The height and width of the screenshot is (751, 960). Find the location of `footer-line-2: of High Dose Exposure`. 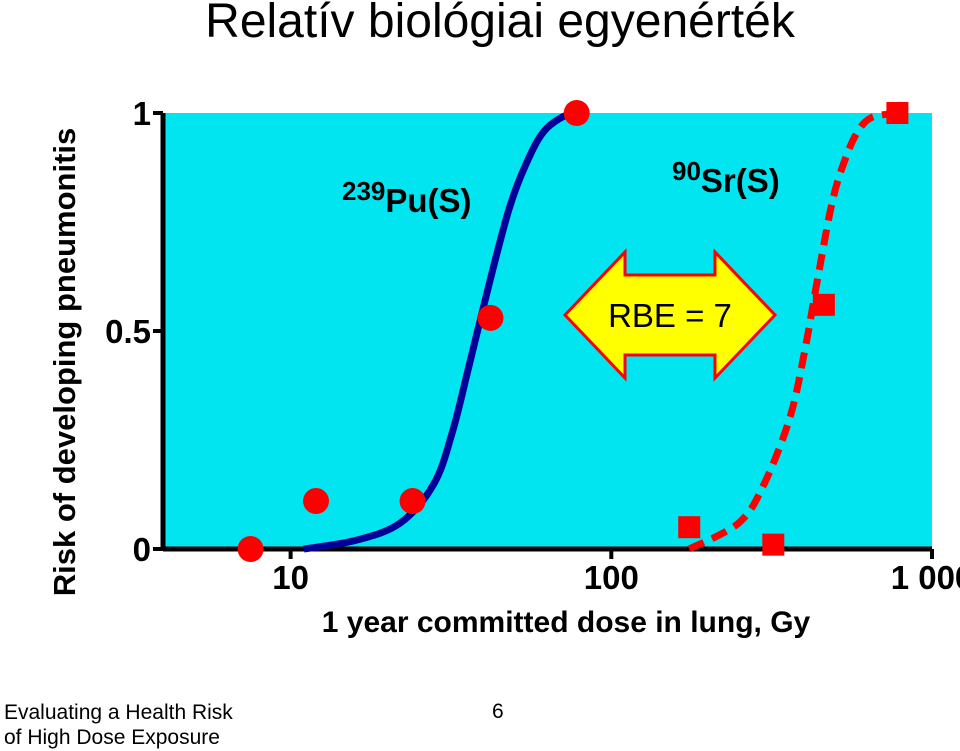

footer-line-2: of High Dose Exposure is located at coordinates (112, 737).